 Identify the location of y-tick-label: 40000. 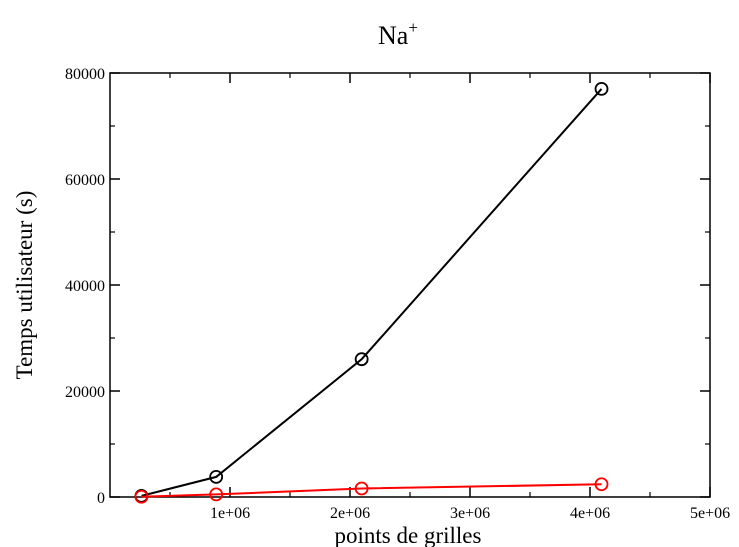
(85, 286).